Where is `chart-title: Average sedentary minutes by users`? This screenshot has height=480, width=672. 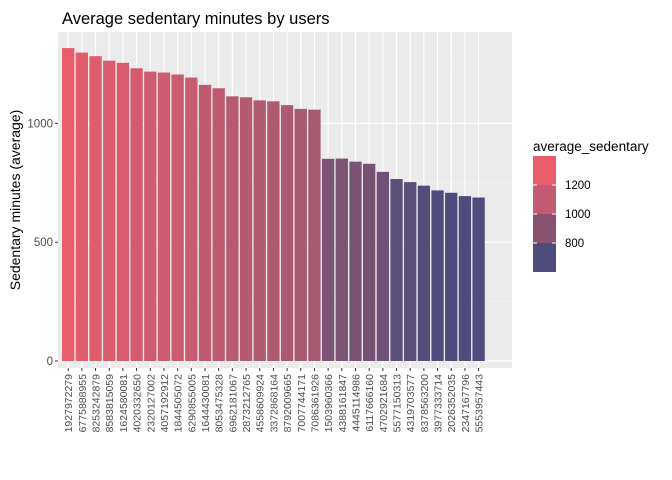 chart-title: Average sedentary minutes by users is located at coordinates (196, 19).